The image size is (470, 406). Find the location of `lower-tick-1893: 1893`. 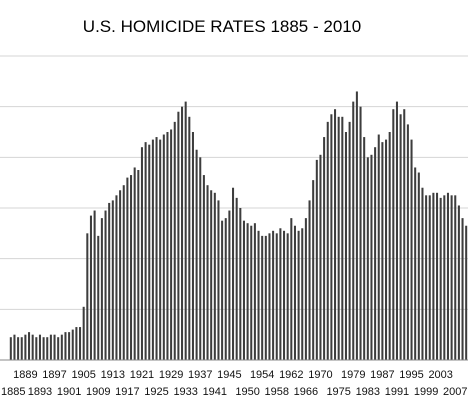

lower-tick-1893: 1893 is located at coordinates (40, 392).